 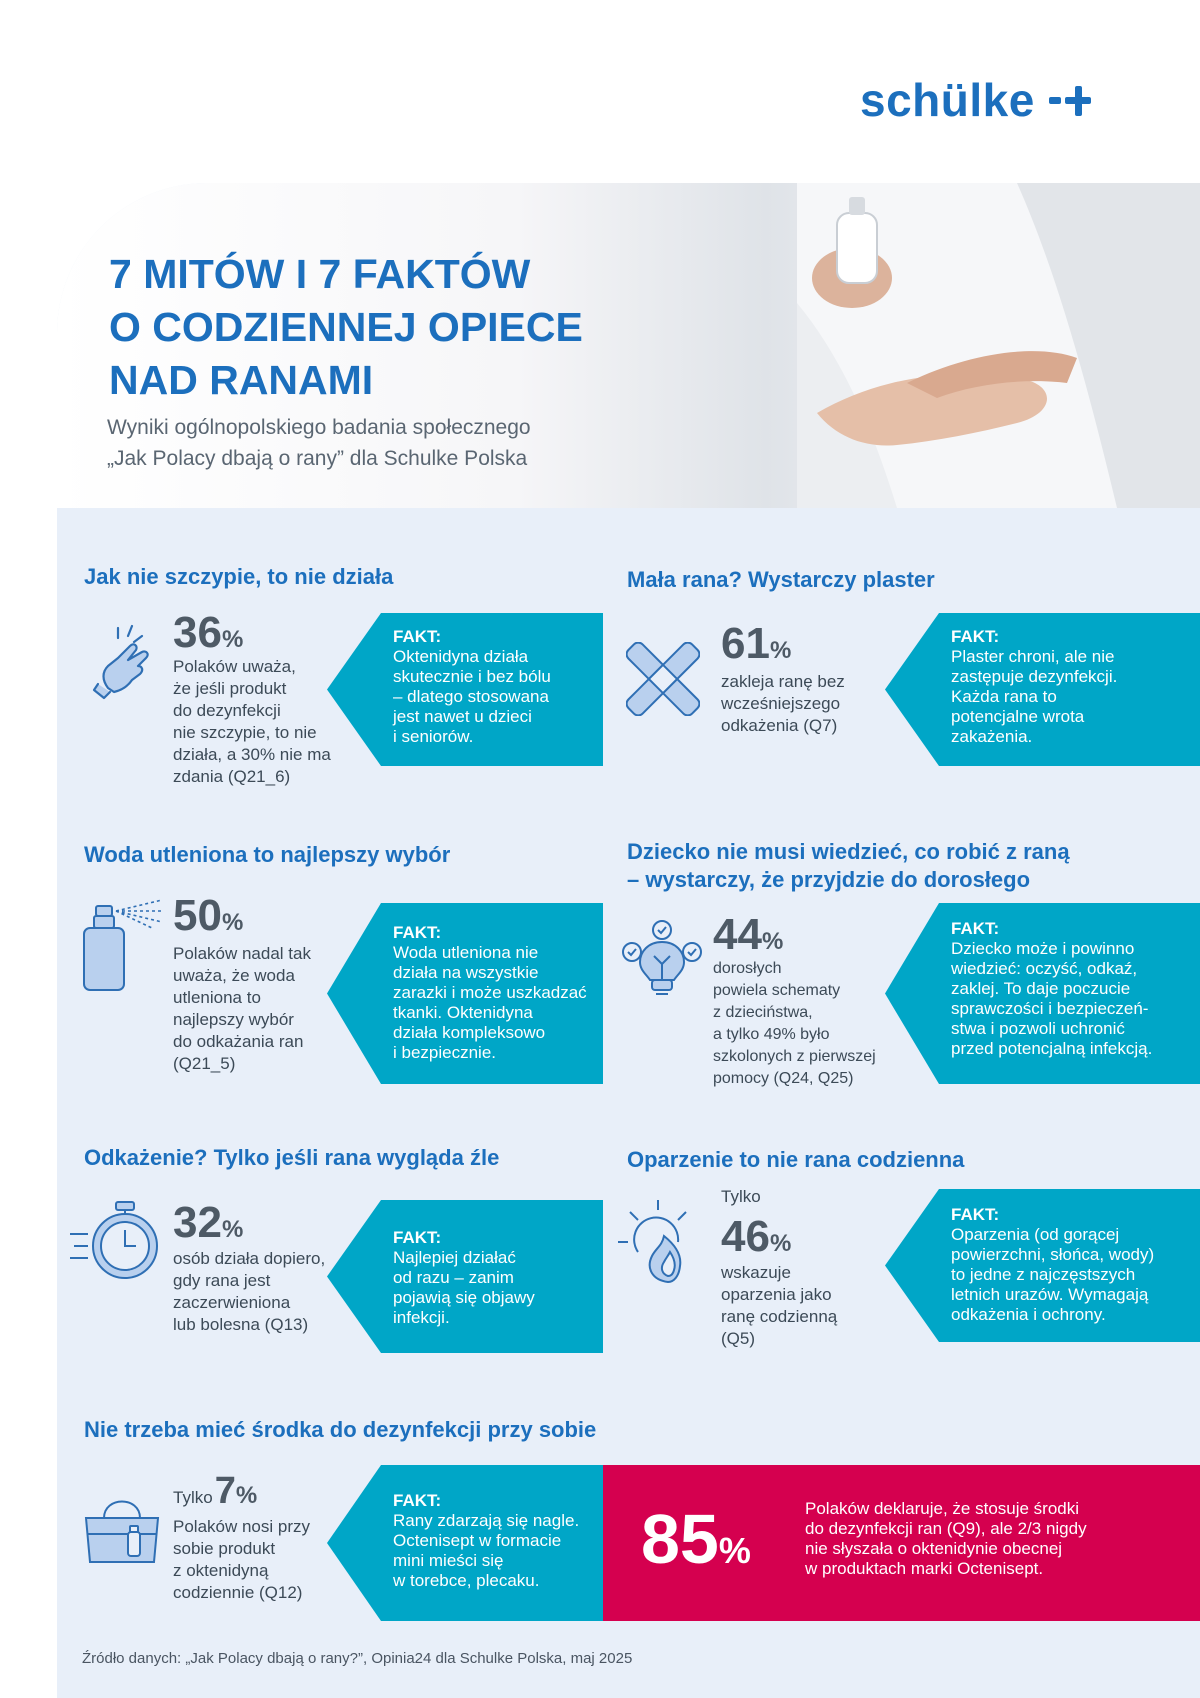 What do you see at coordinates (239, 576) in the screenshot?
I see `myth-1-title: Jak nie szczypie, to nie działa` at bounding box center [239, 576].